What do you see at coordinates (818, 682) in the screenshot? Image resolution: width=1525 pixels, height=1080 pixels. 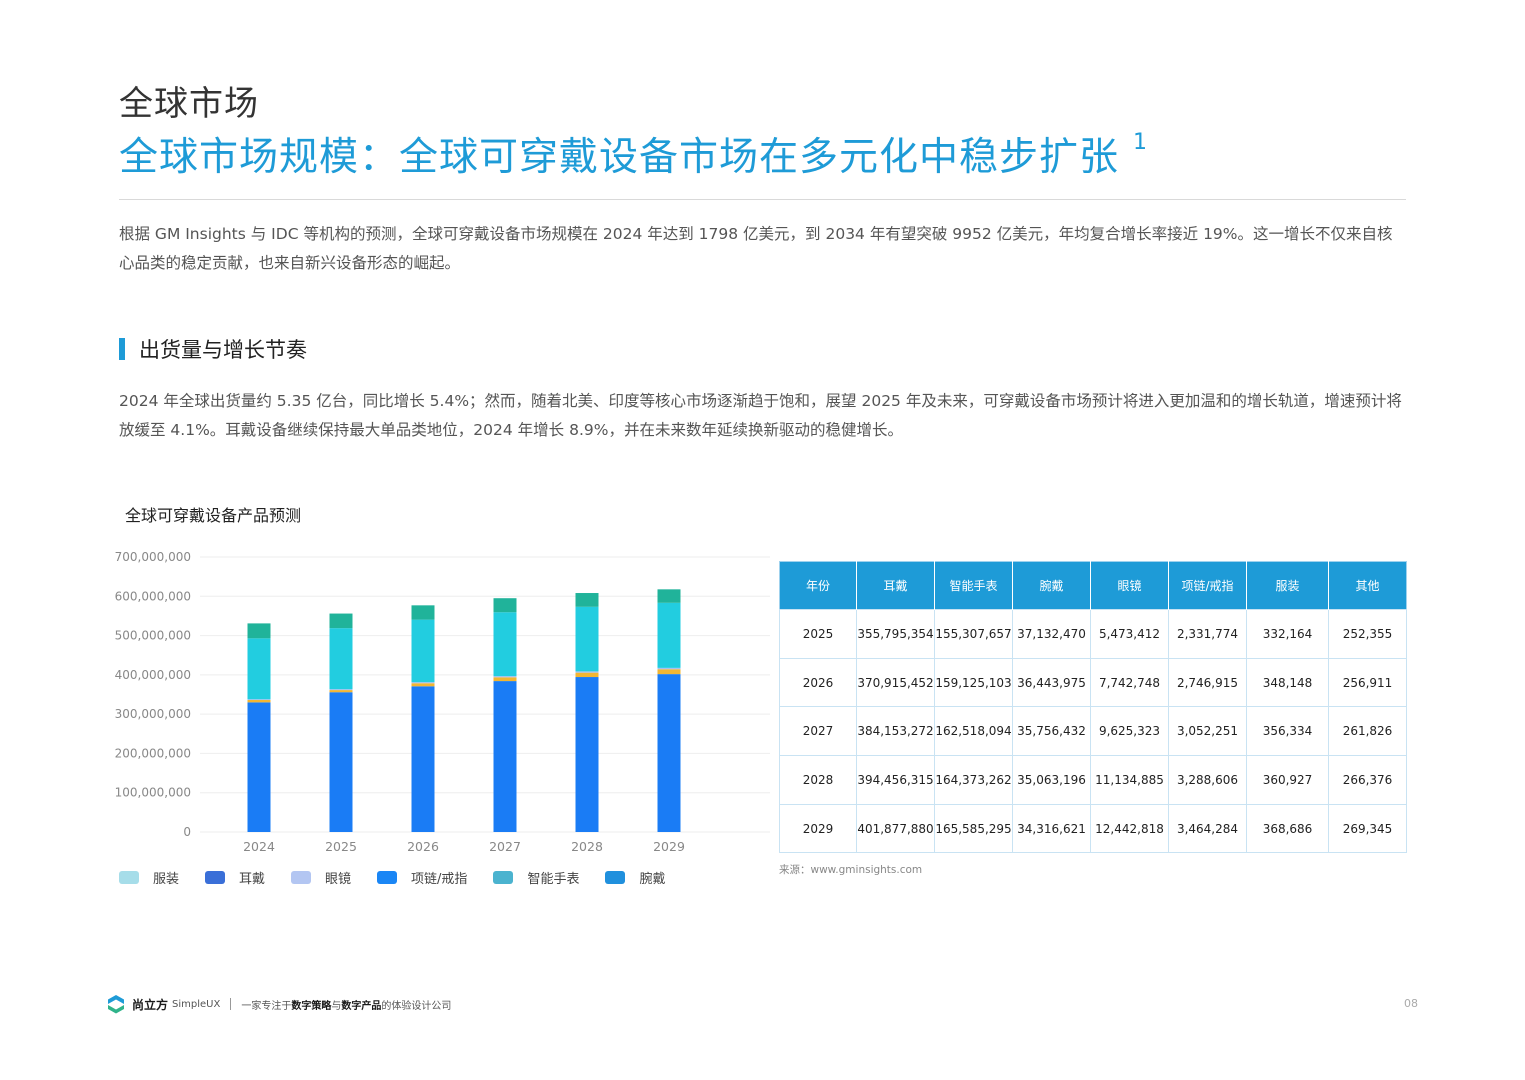 I see `table-cell: 2026` at bounding box center [818, 682].